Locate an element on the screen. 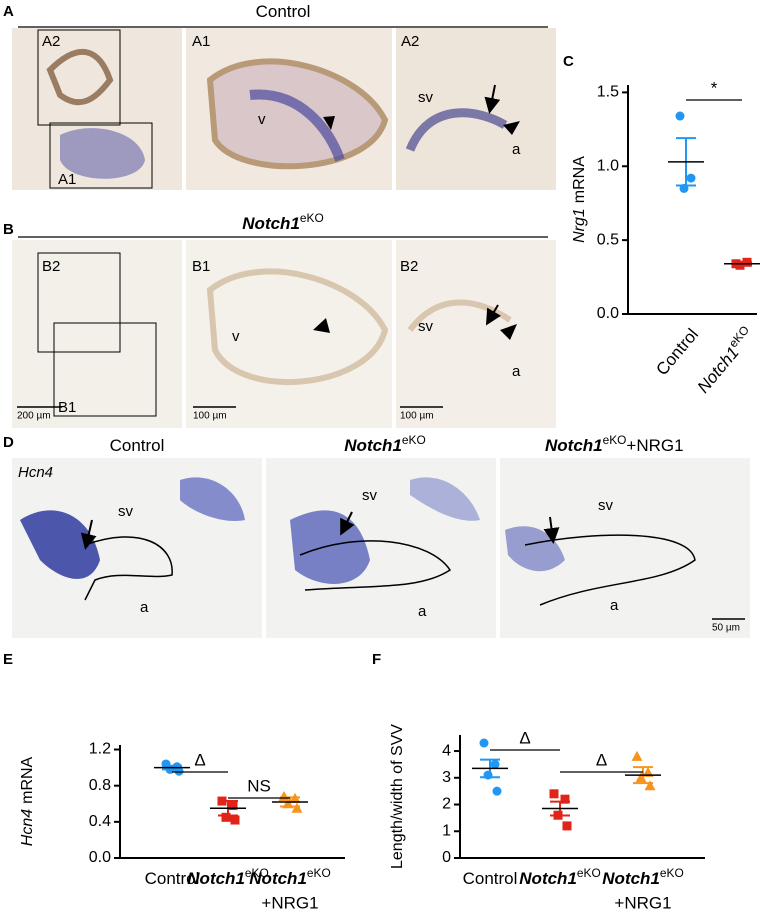  image-label: B1 is located at coordinates (201, 266).